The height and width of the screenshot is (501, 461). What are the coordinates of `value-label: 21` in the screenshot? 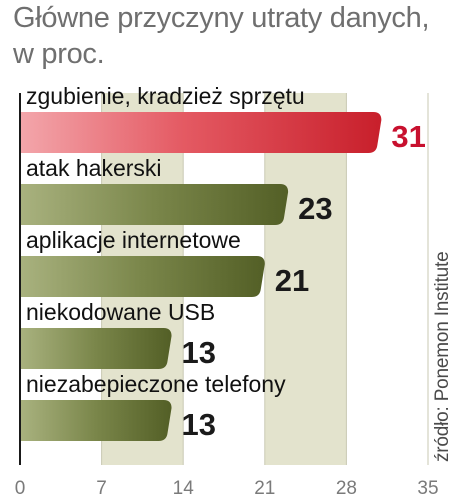 It's located at (292, 280).